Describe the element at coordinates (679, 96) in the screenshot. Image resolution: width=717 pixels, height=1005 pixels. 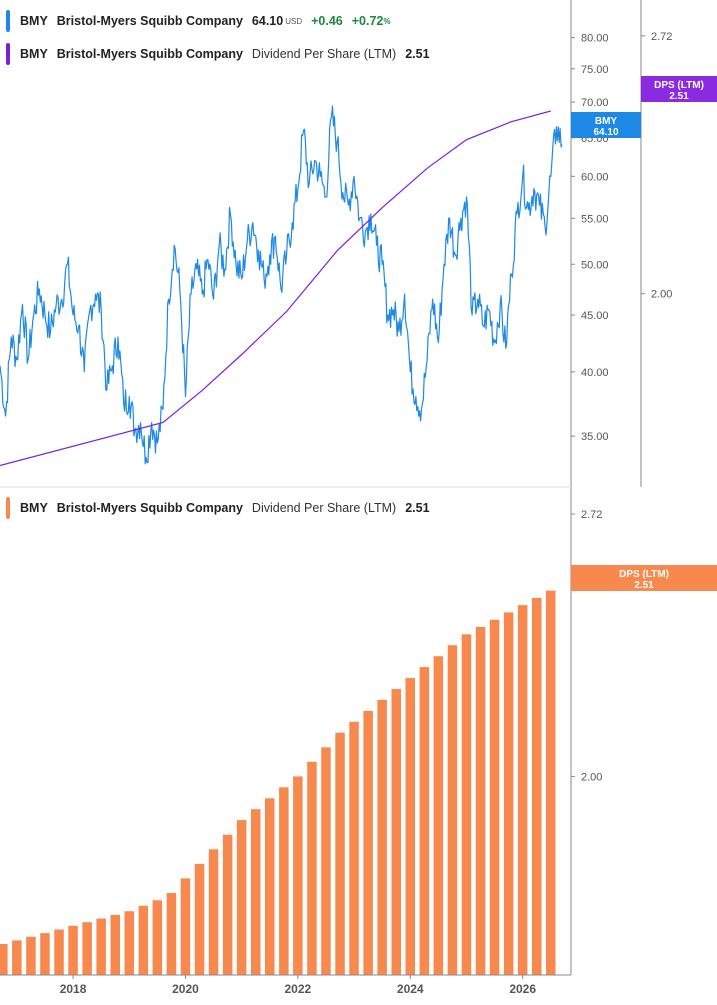
I see `dps-top-tag-value: 2.51` at that location.